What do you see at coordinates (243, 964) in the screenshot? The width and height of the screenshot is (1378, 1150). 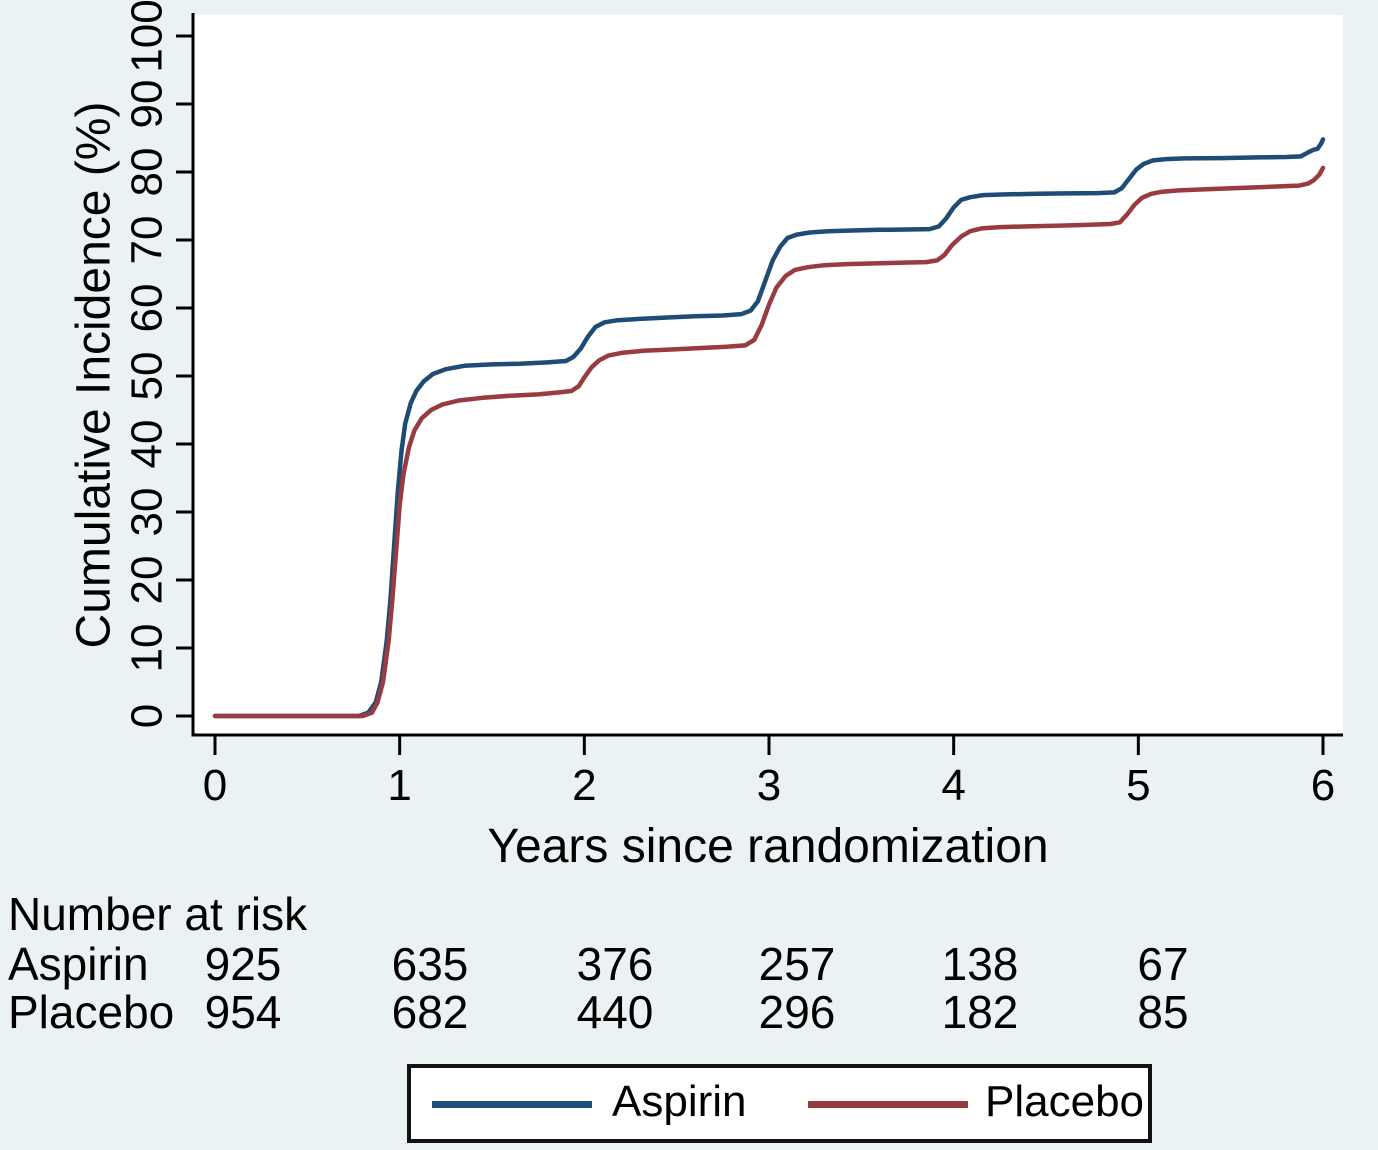 I see `risk-value: 925` at bounding box center [243, 964].